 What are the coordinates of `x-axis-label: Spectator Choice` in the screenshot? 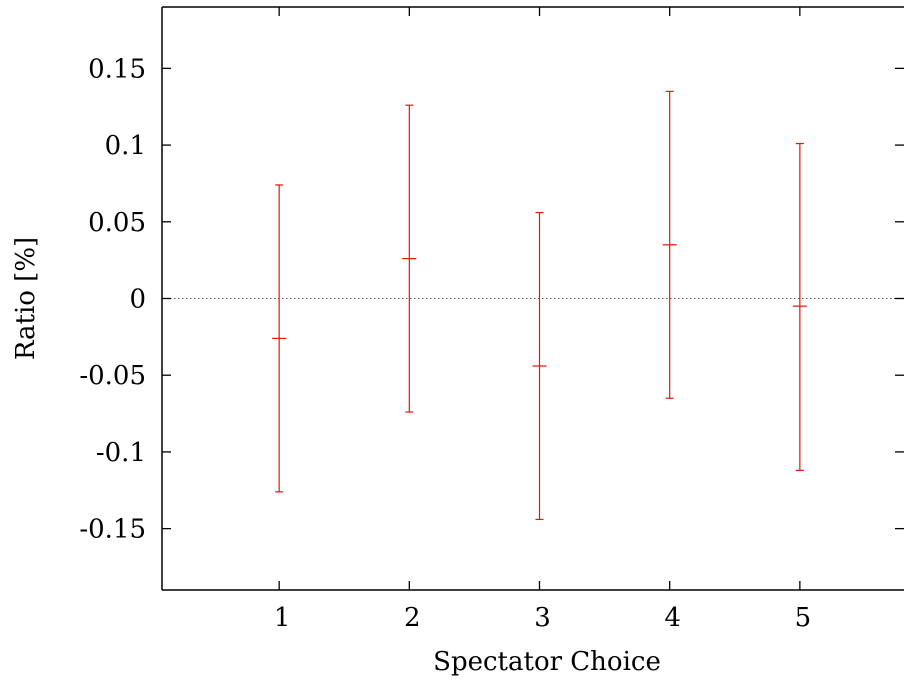 It's located at (547, 662).